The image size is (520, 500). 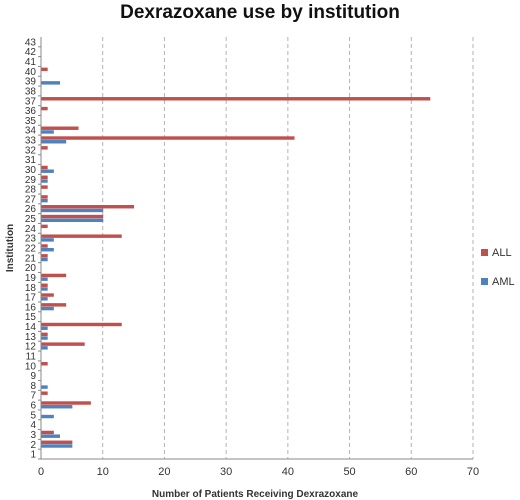 What do you see at coordinates (31, 219) in the screenshot?
I see `y-tick-label: 25` at bounding box center [31, 219].